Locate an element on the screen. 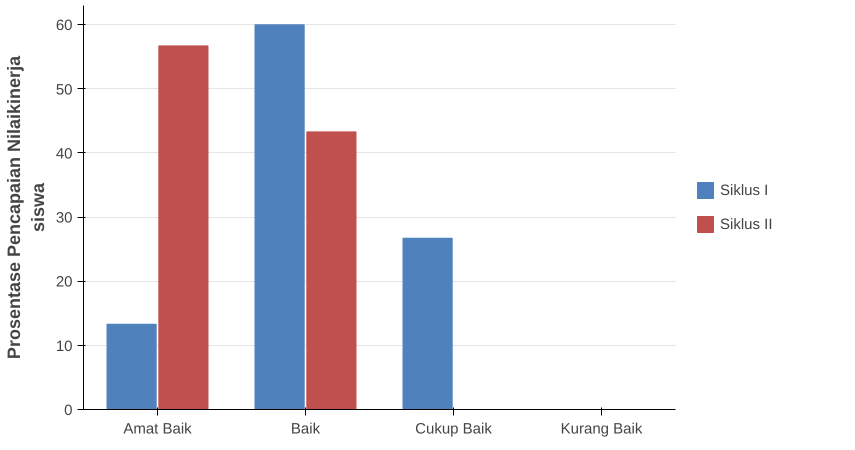  y-tick-label: 10 is located at coordinates (64, 346).